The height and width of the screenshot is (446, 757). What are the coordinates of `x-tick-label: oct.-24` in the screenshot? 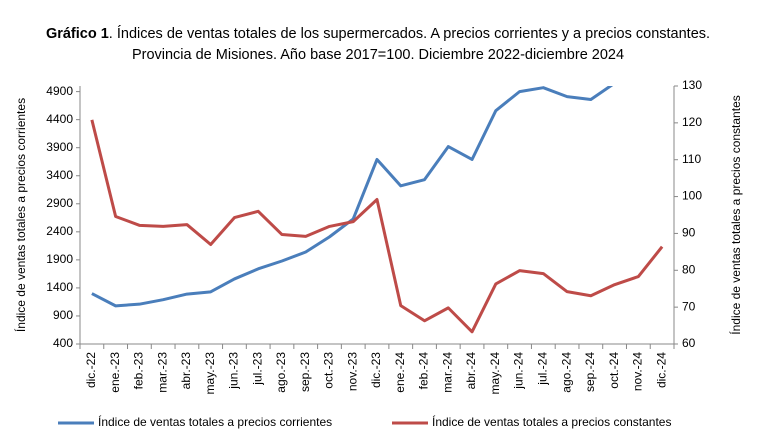 It's located at (614, 370).